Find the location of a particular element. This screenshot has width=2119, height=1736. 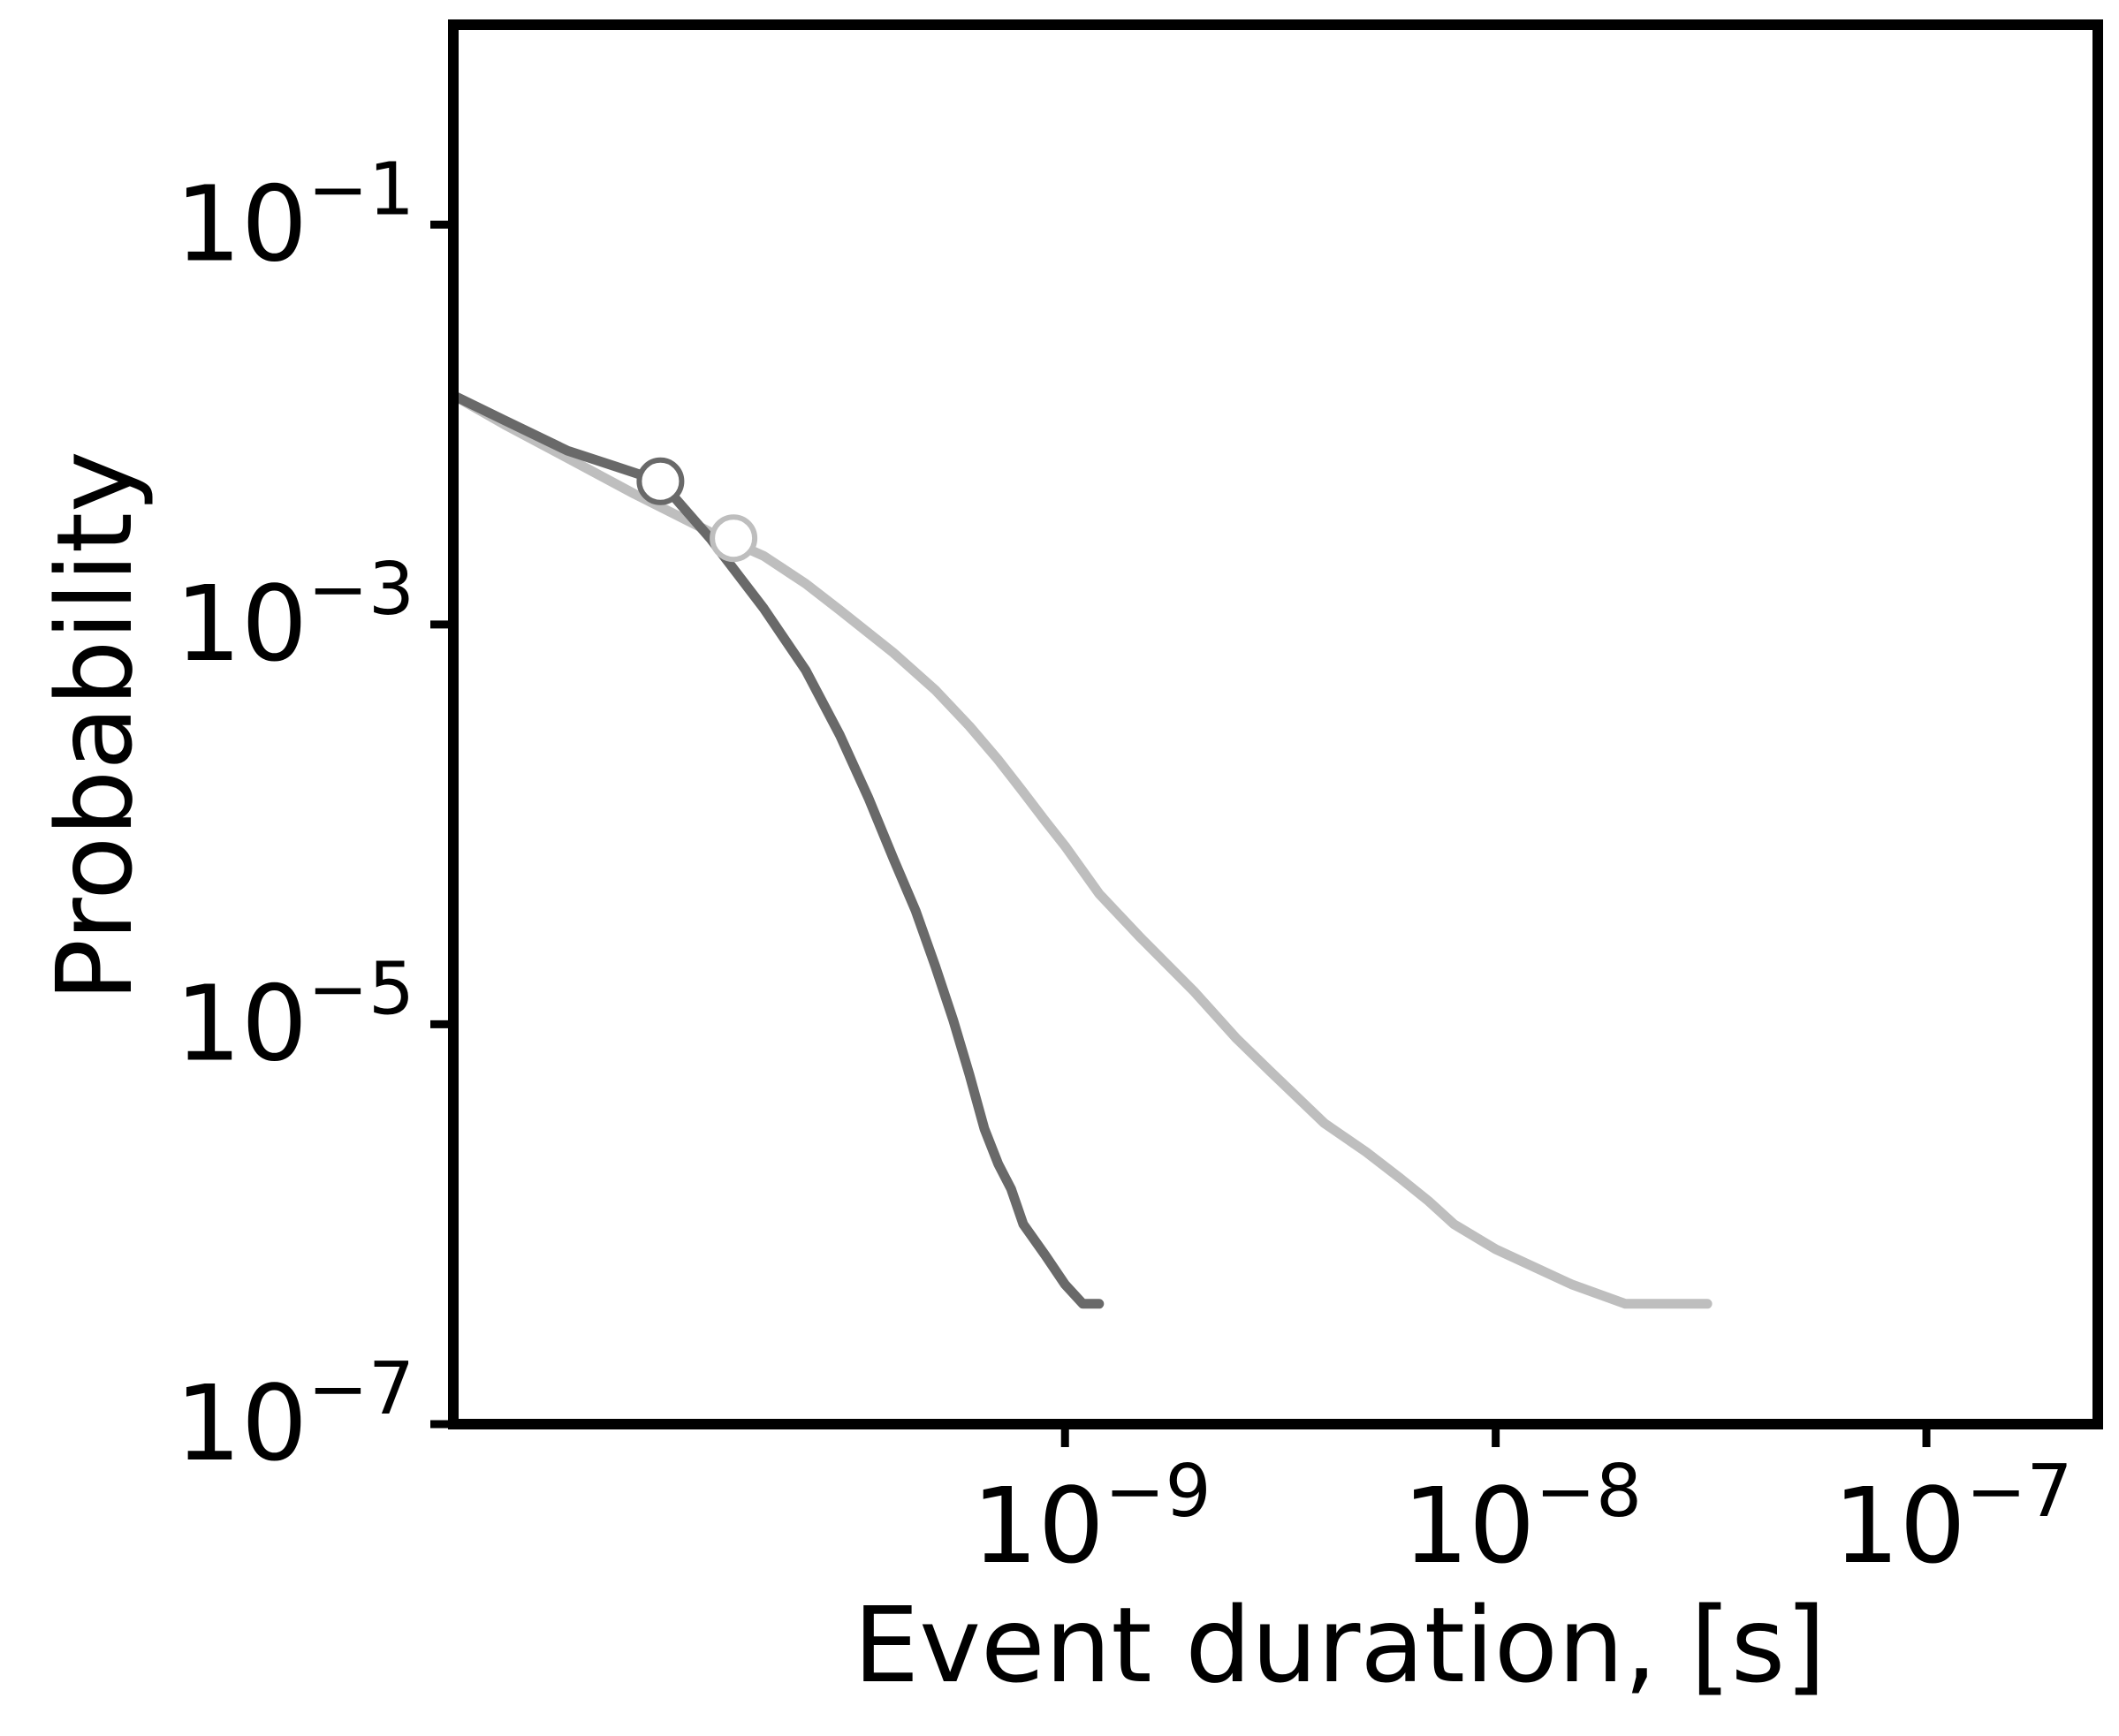

x-axis-ticks: 10⁻⁹ 10⁻⁸ 10⁻⁷ is located at coordinates (1522, 1505).